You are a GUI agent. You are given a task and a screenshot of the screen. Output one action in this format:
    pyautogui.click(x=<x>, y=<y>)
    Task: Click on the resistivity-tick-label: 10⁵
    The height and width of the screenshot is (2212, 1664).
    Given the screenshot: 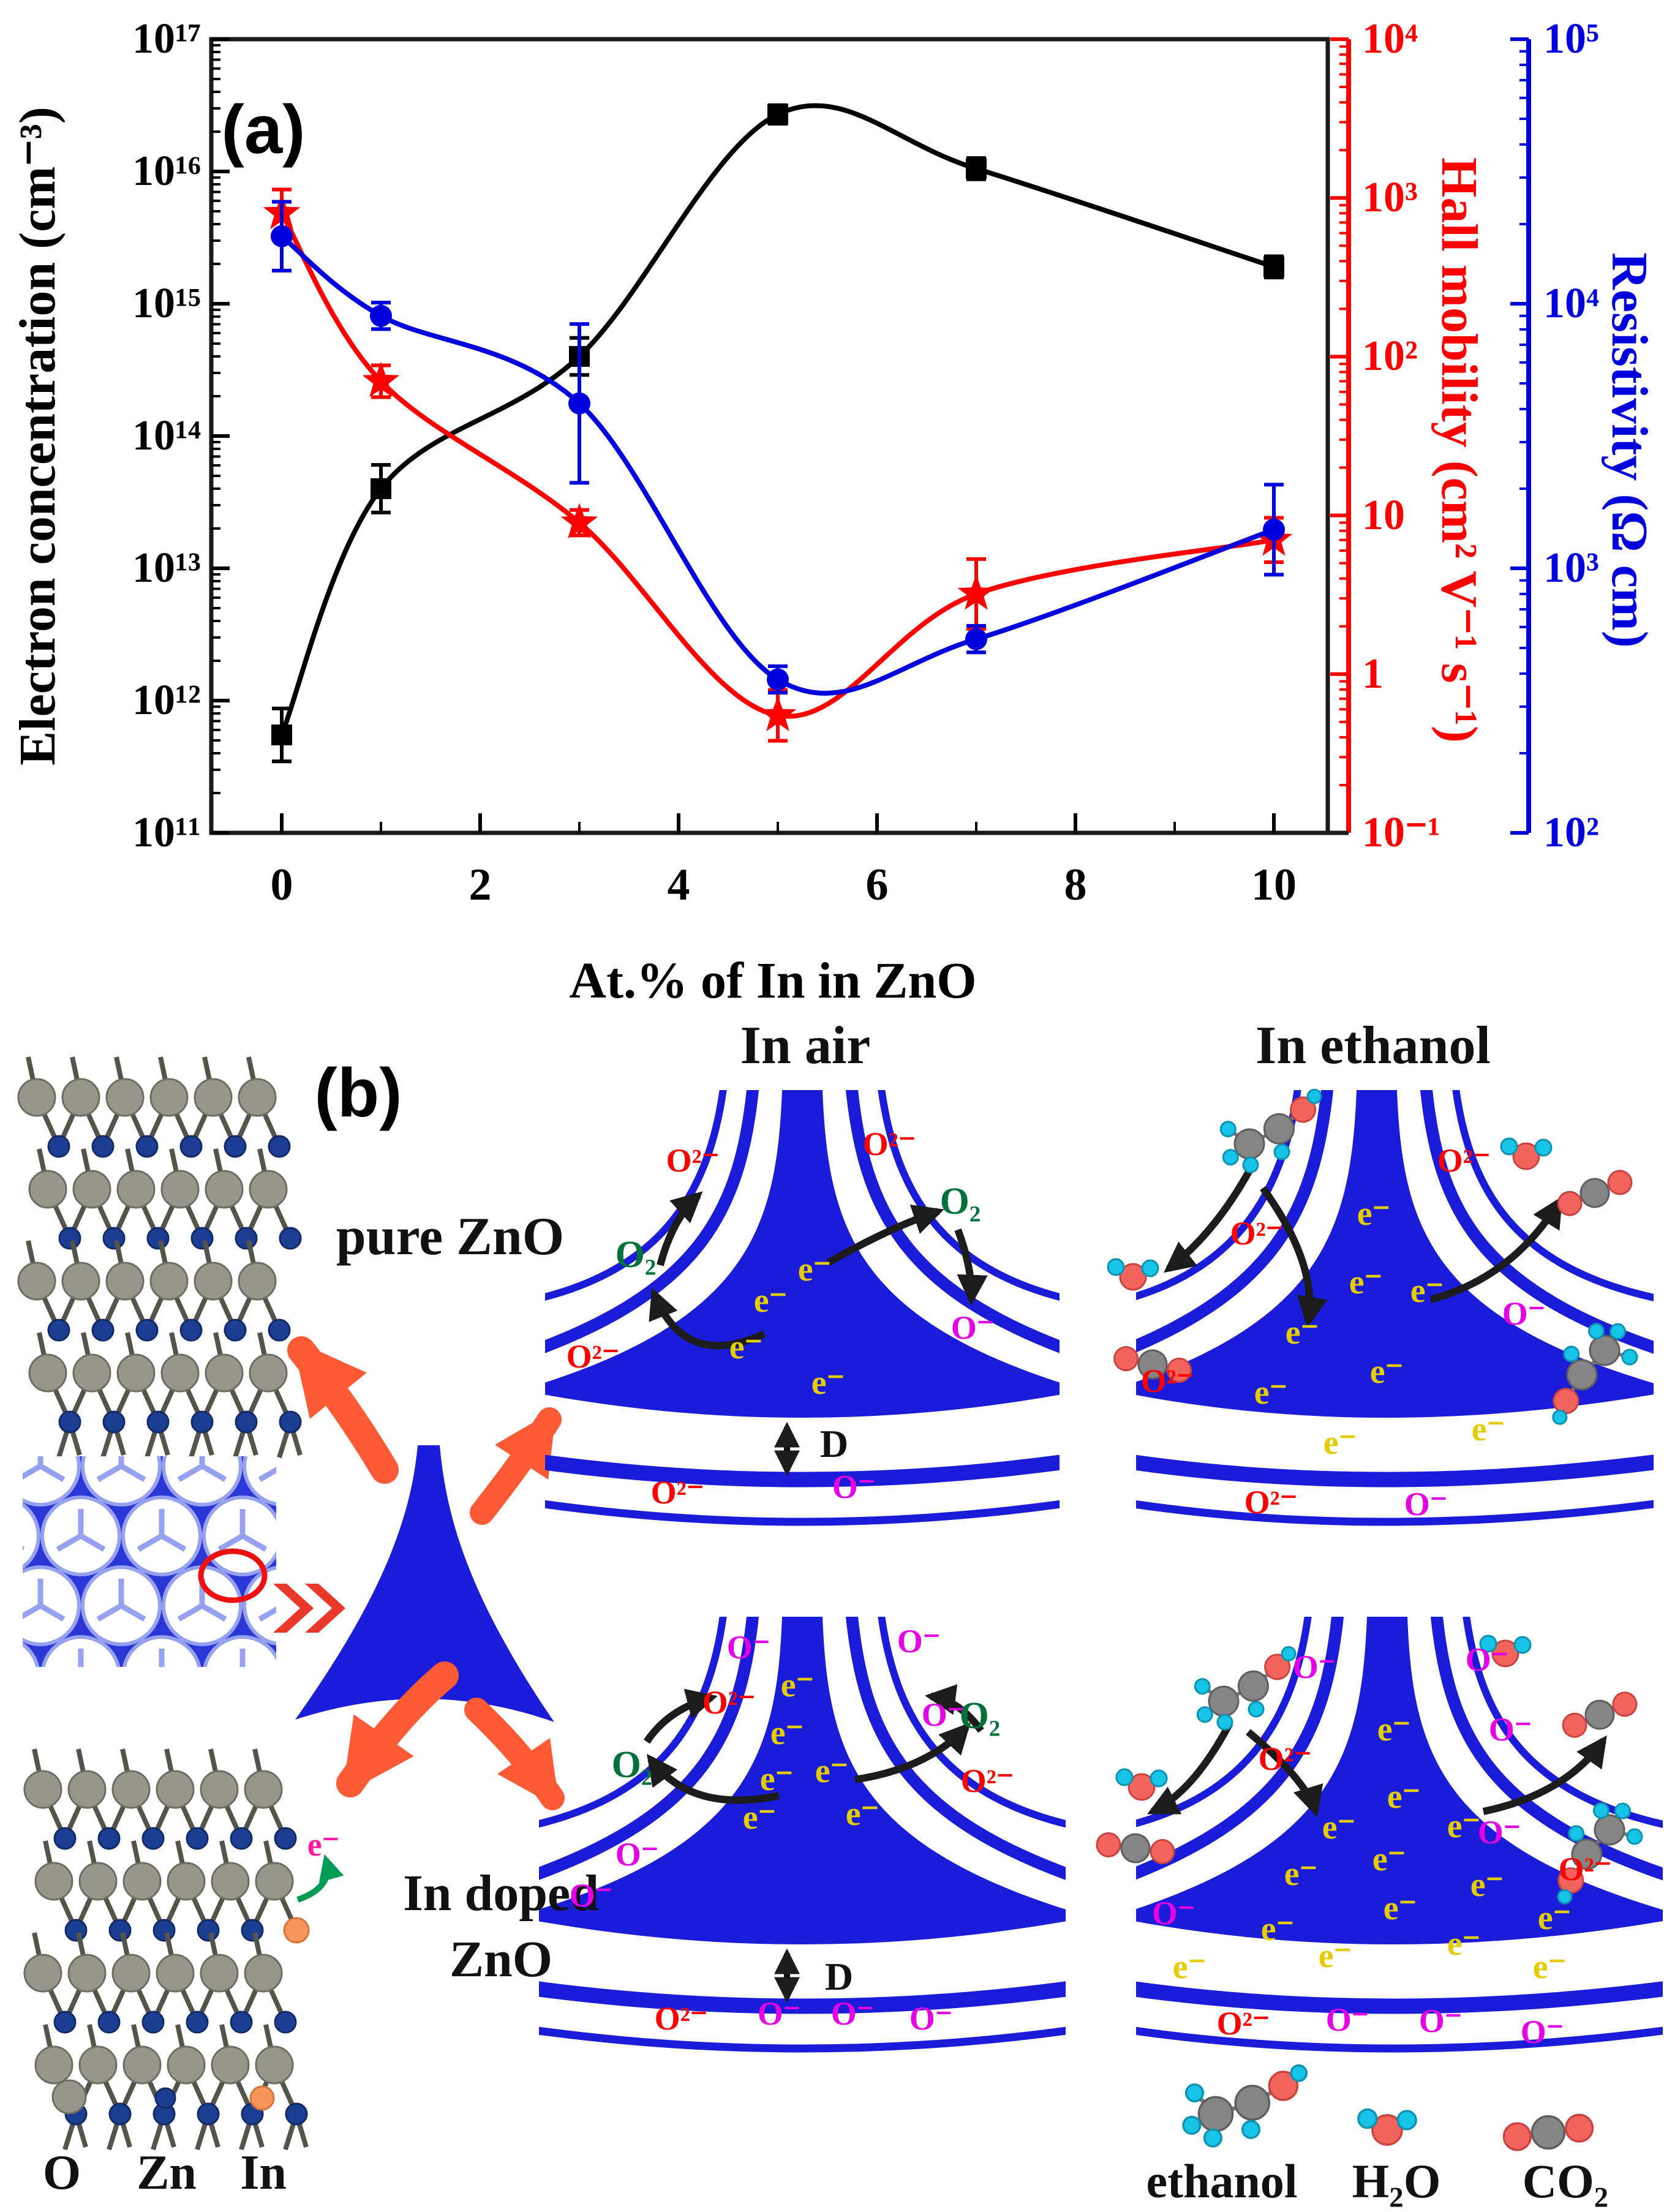 What is the action you would take?
    pyautogui.click(x=1571, y=38)
    